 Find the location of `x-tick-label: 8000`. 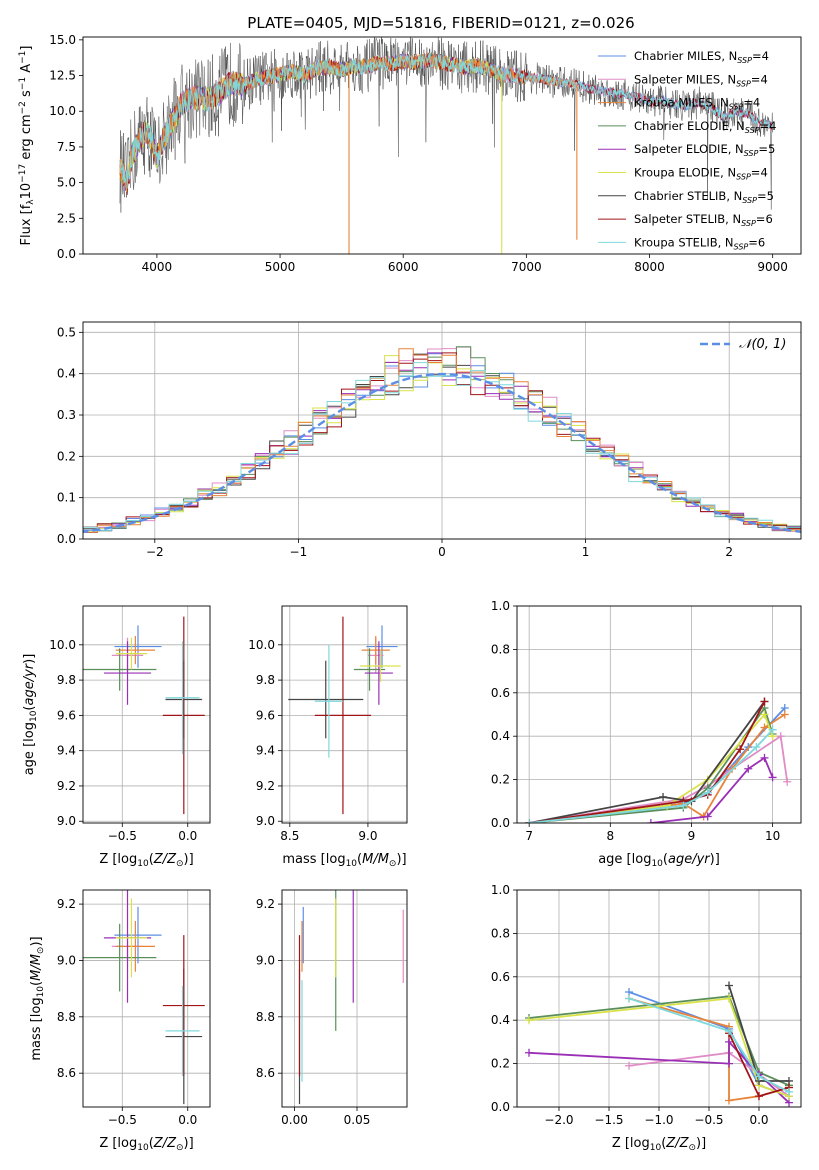

x-tick-label: 8000 is located at coordinates (649, 267).